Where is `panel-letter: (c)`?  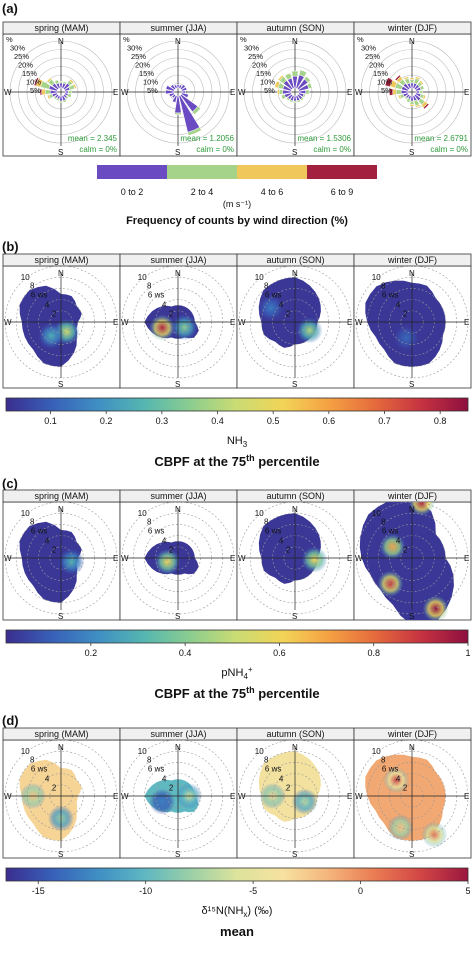 panel-letter: (c) is located at coordinates (10, 483).